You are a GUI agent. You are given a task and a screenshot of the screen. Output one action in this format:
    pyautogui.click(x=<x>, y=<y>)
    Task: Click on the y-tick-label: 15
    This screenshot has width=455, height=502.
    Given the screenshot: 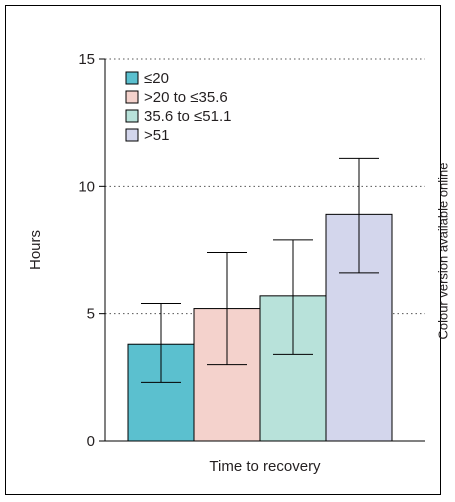 What is the action you would take?
    pyautogui.click(x=86, y=59)
    